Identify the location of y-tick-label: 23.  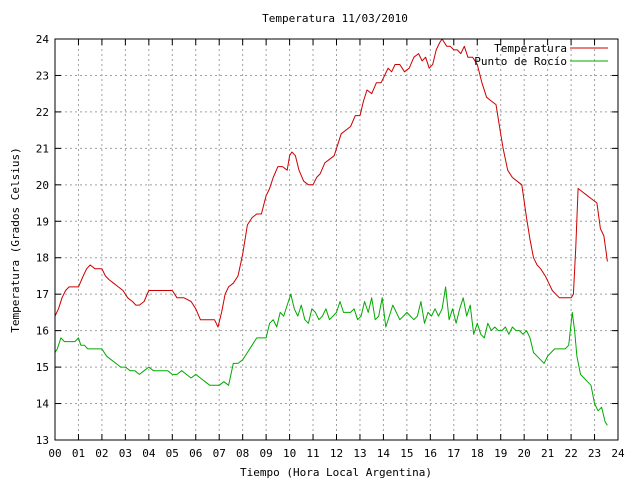
(42, 75).